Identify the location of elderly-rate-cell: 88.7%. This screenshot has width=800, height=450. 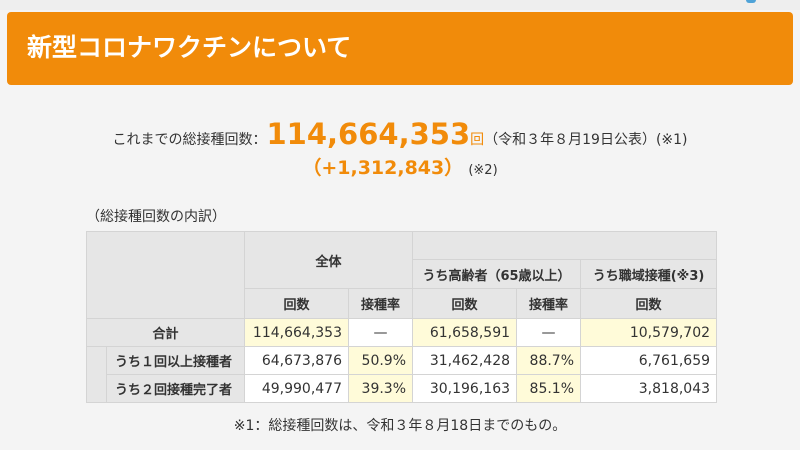
(549, 360).